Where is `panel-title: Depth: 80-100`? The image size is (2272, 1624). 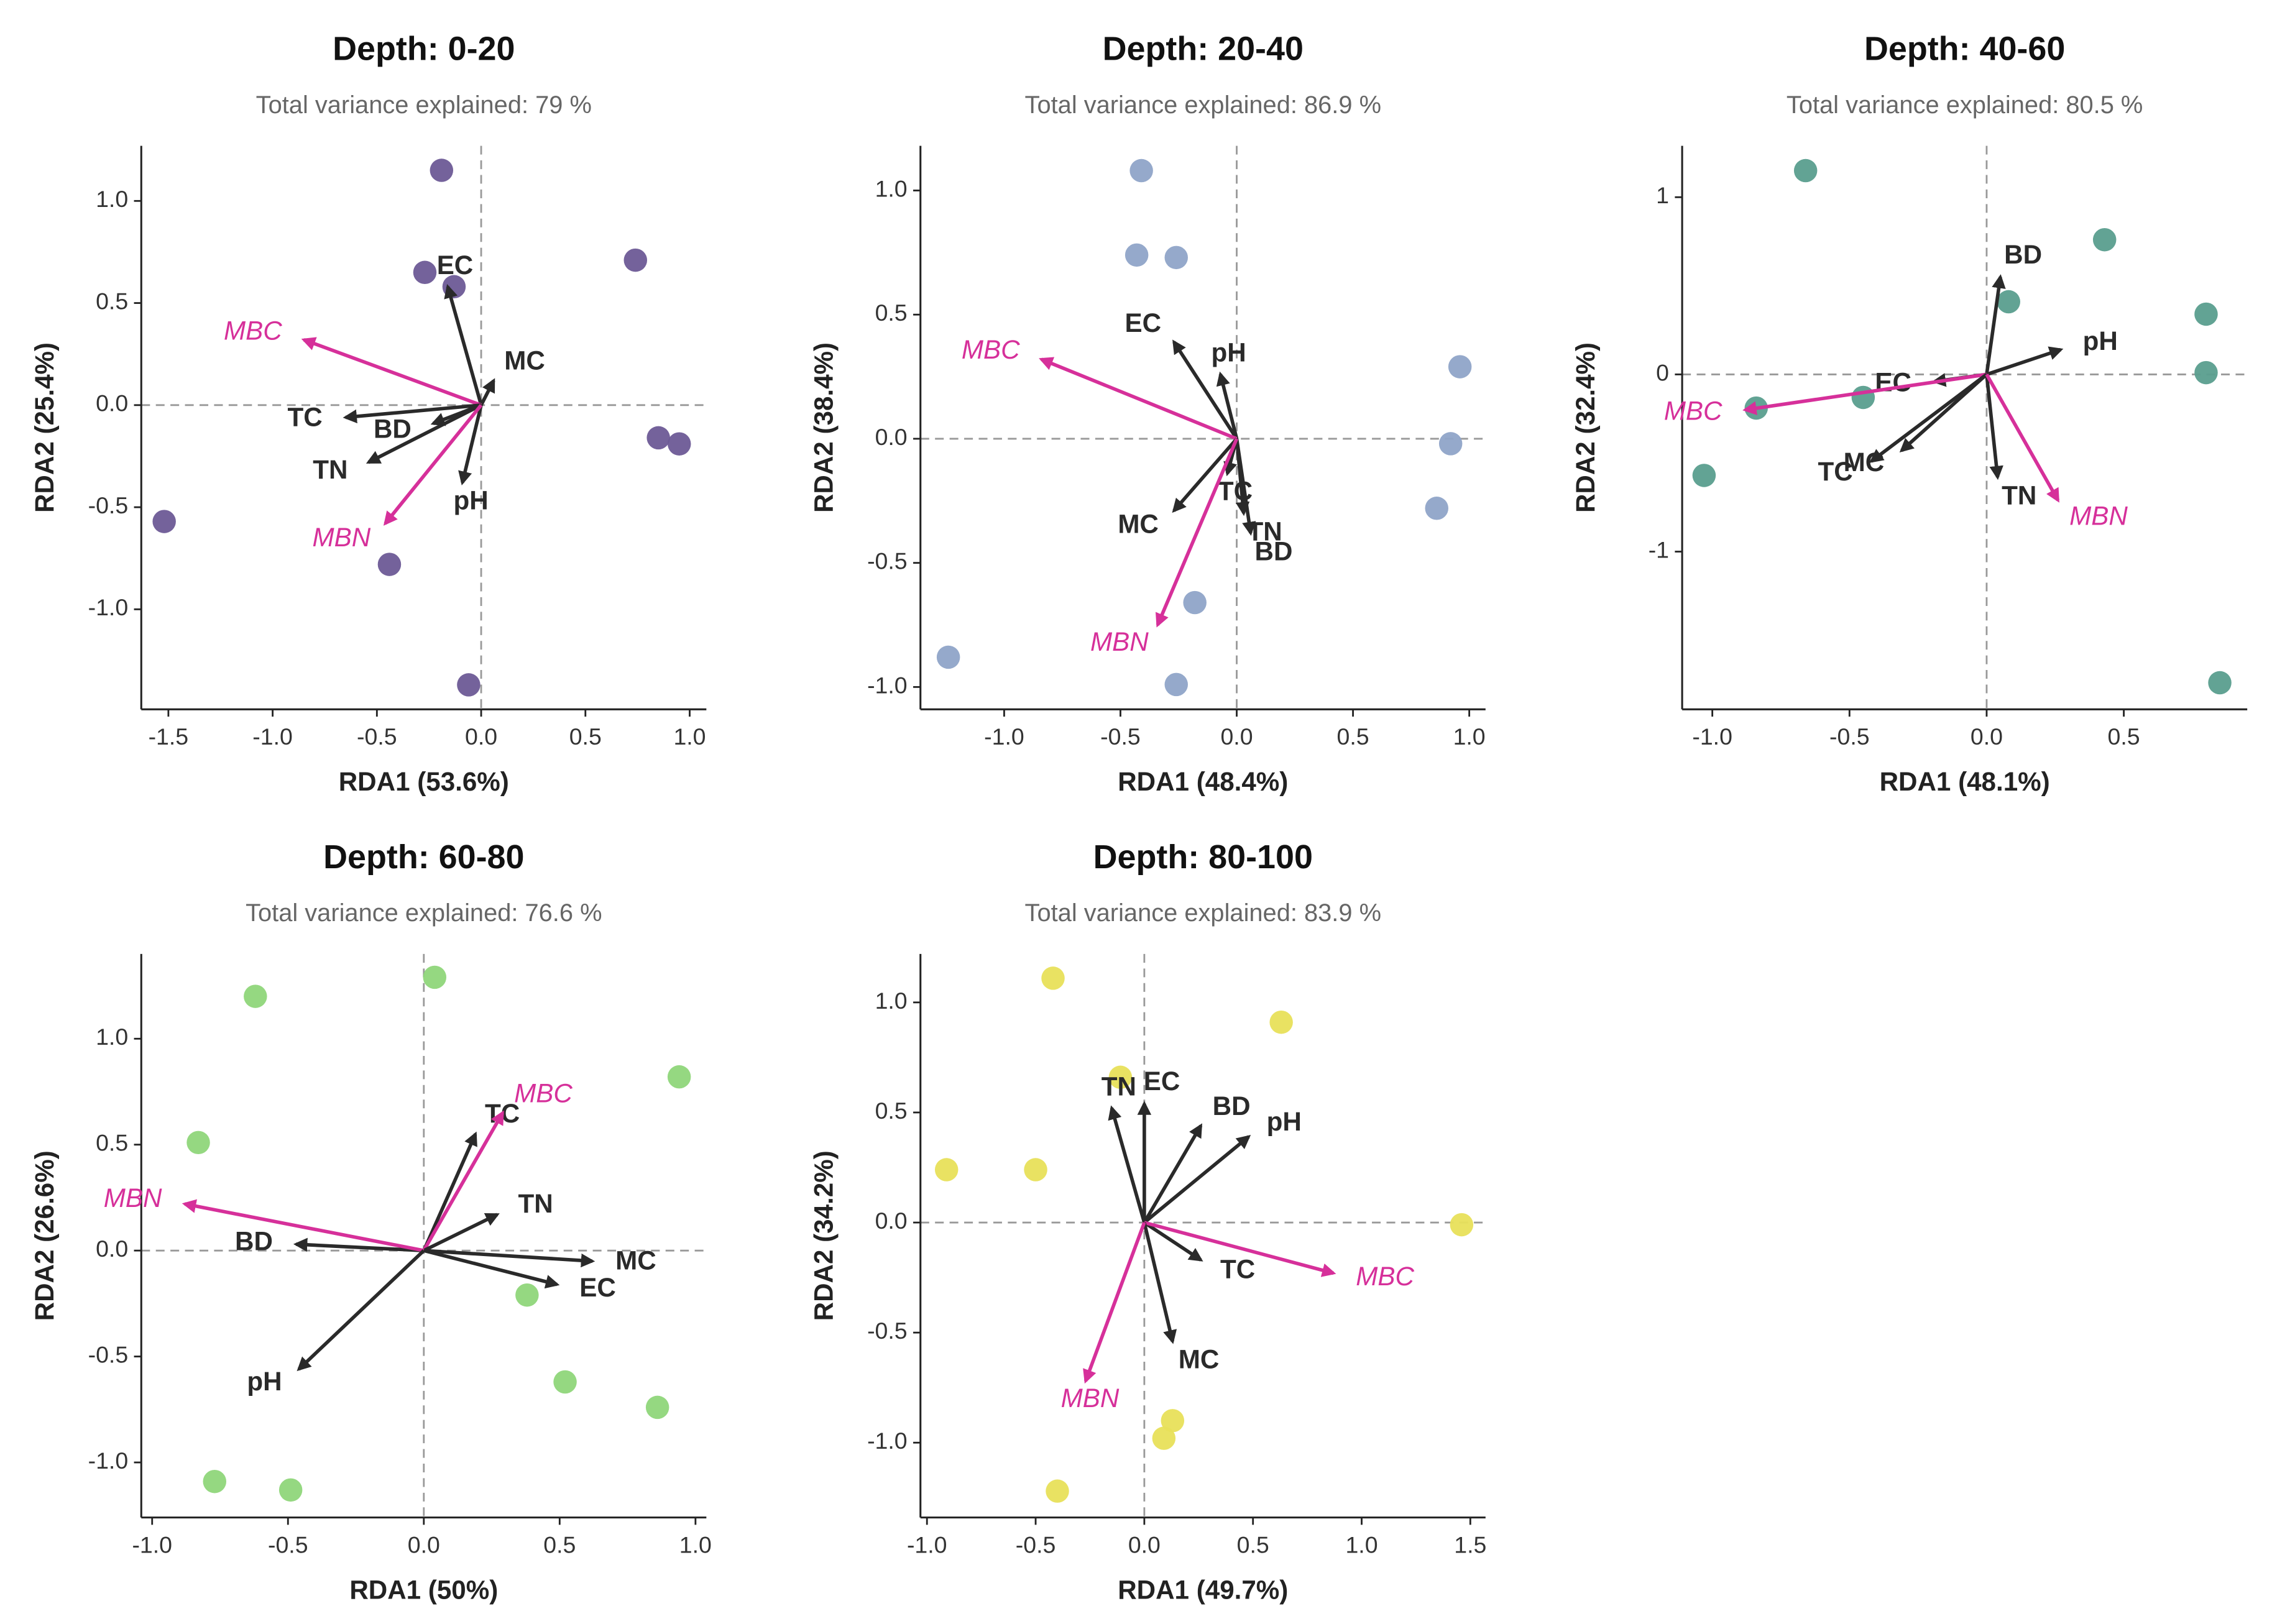 panel-title: Depth: 80-100 is located at coordinates (1203, 857).